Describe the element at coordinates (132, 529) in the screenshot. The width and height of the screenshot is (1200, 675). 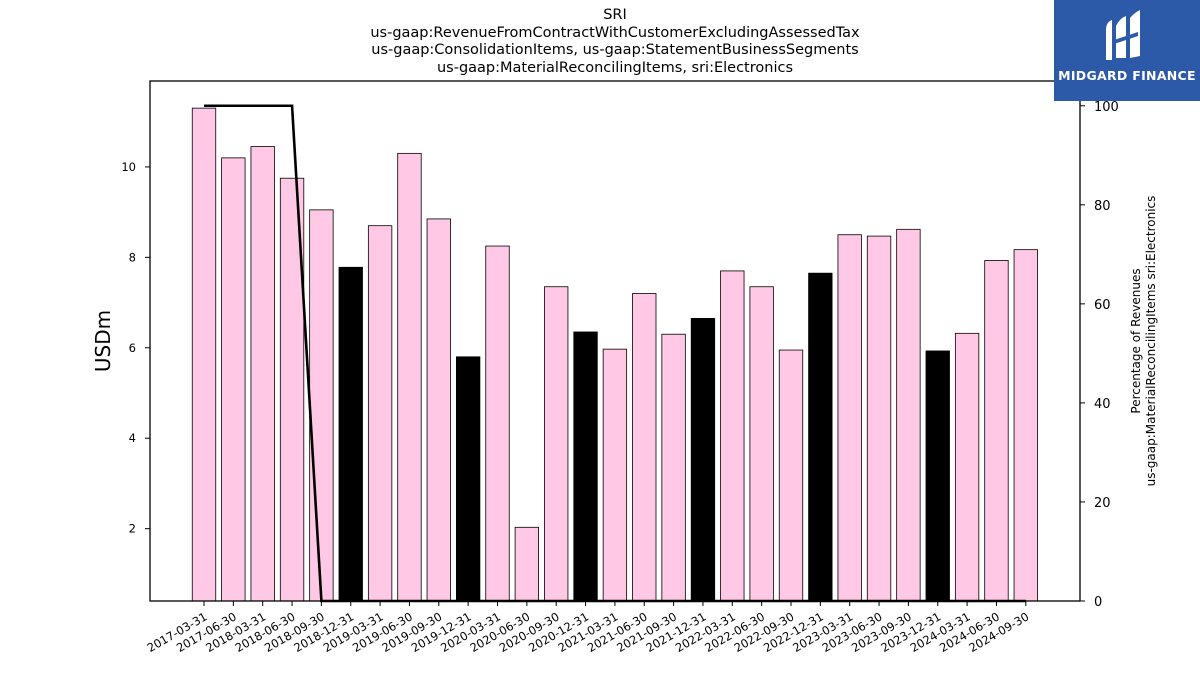
I see `y-tick-label-2: 2` at that location.